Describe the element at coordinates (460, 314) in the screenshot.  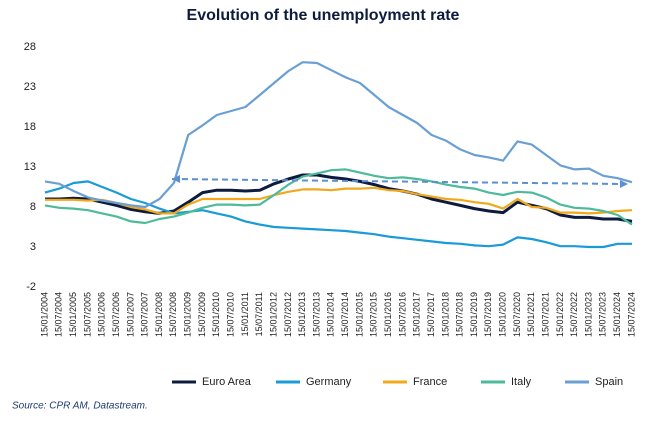
I see `x-tick-label: 15/07/2018` at that location.